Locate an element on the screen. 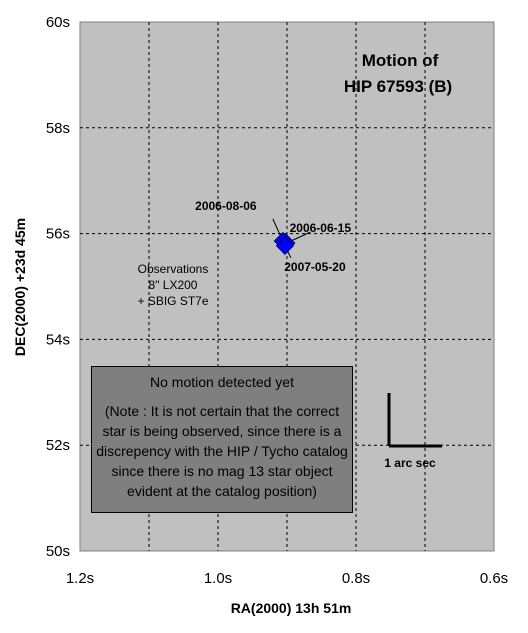 Image resolution: width=528 pixels, height=633 pixels. observations-line-3: + SBIG ST7e is located at coordinates (172, 301).